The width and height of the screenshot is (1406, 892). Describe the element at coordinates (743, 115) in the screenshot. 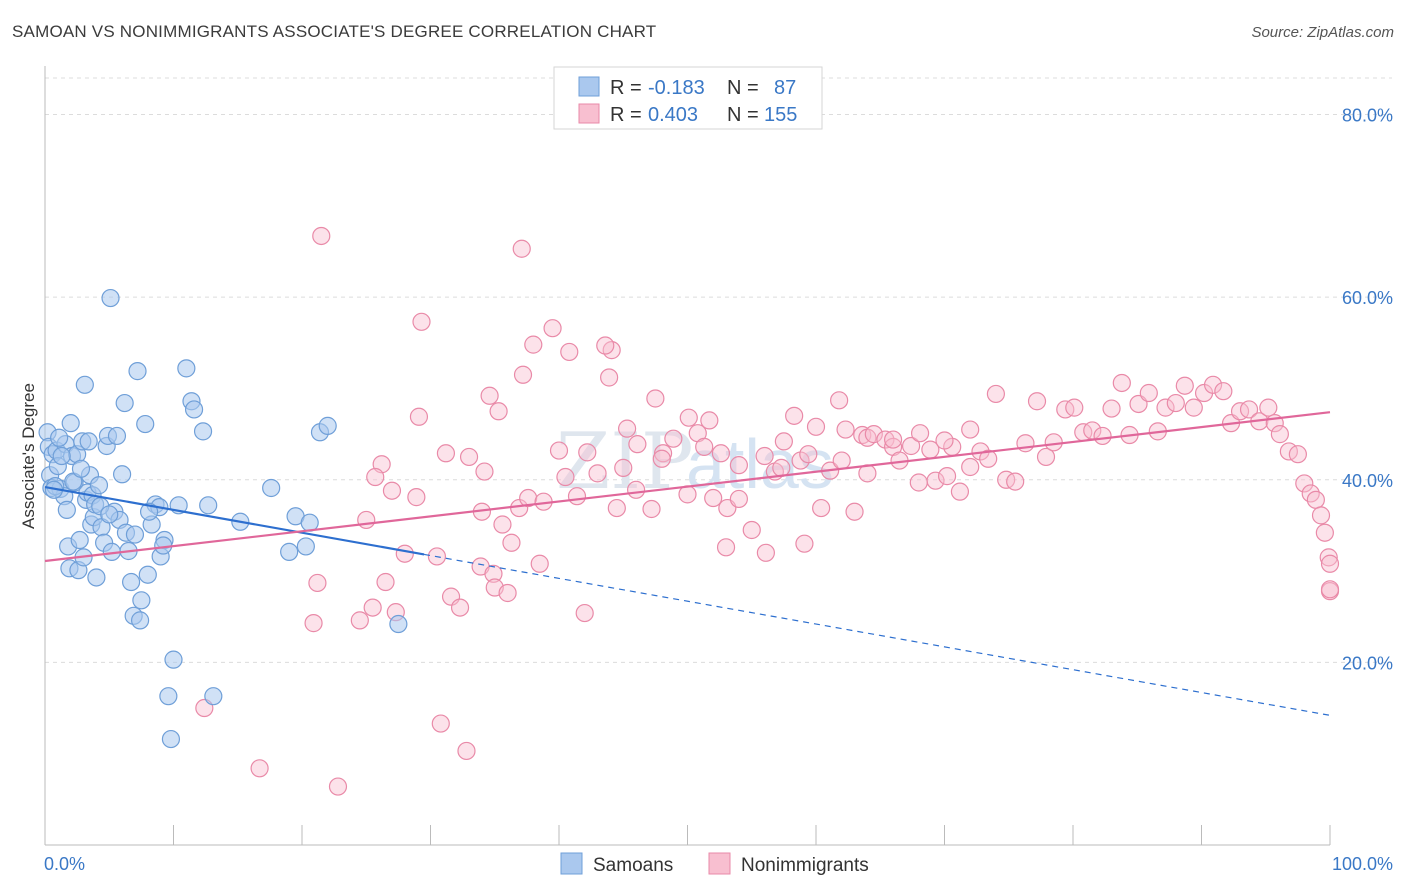

I see `legend-n-label: N =` at that location.